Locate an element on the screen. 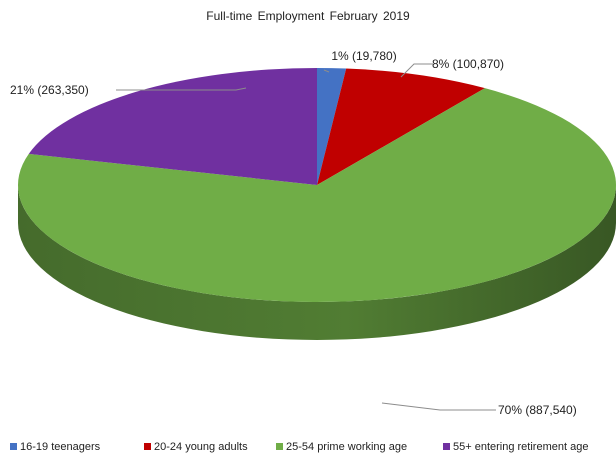 This screenshot has width=616, height=458. data-label-25-54-prime-working-age: 70% (887,540) is located at coordinates (537, 410).